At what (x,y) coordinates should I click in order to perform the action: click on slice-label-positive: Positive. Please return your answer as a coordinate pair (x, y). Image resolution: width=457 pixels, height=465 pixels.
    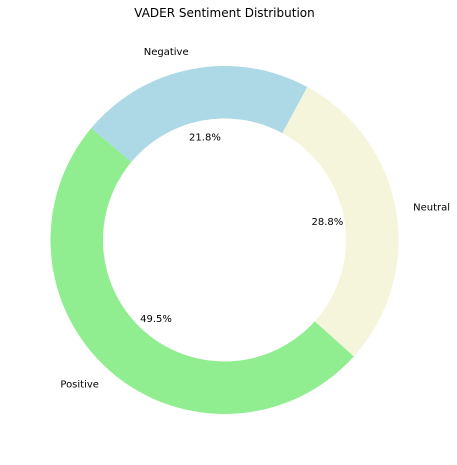
    Looking at the image, I should click on (79, 384).